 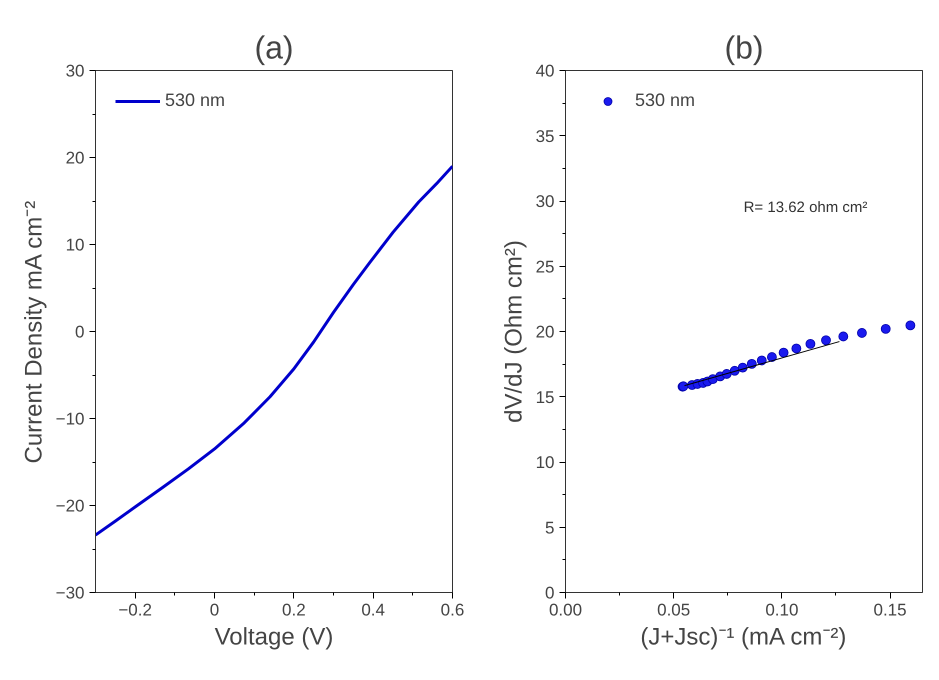 I want to click on y-tick-label: 25, so click(x=545, y=266).